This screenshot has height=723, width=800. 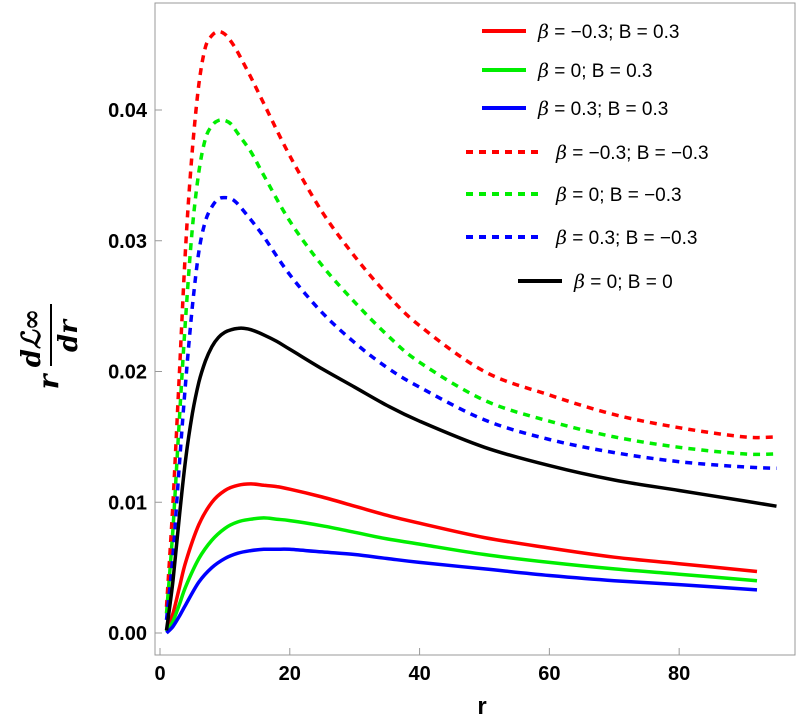 I want to click on series-blue-solid-line, so click(x=461, y=591).